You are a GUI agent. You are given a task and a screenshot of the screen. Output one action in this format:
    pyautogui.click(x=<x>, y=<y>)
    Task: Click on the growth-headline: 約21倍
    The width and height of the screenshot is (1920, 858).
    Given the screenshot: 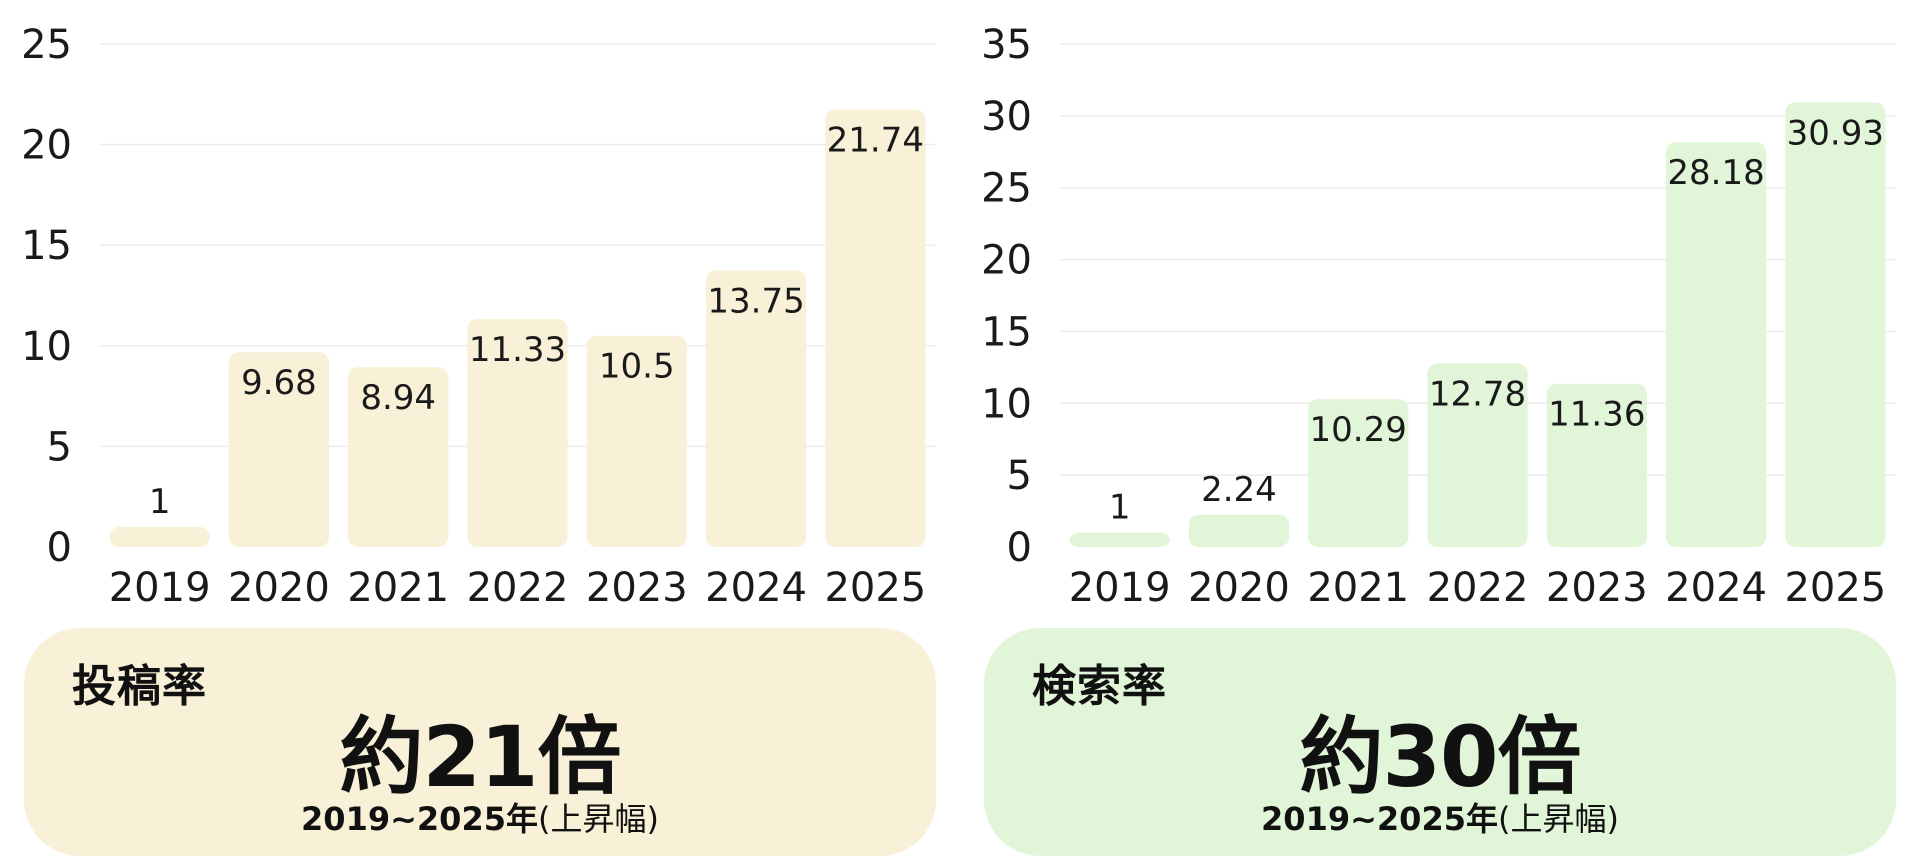 What is the action you would take?
    pyautogui.click(x=480, y=757)
    